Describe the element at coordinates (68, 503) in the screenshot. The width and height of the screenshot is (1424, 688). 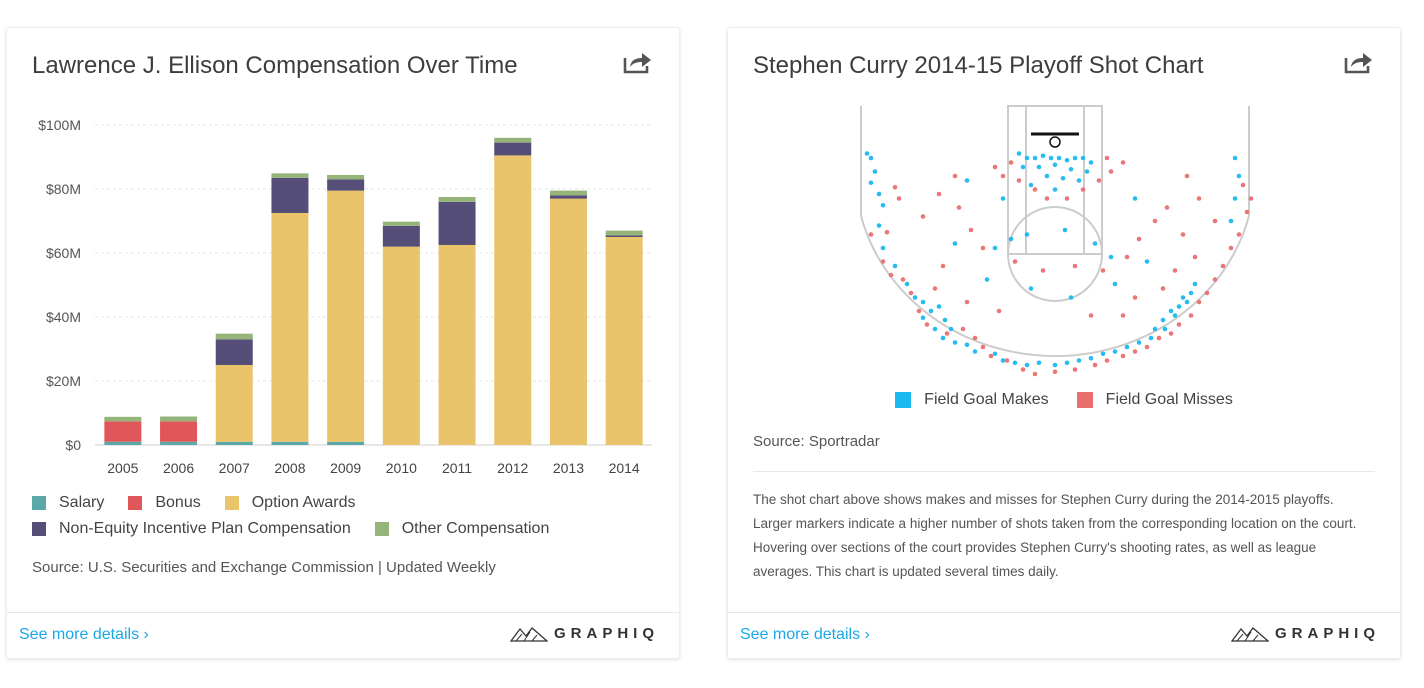
I see `legend-item-salary: Salary` at that location.